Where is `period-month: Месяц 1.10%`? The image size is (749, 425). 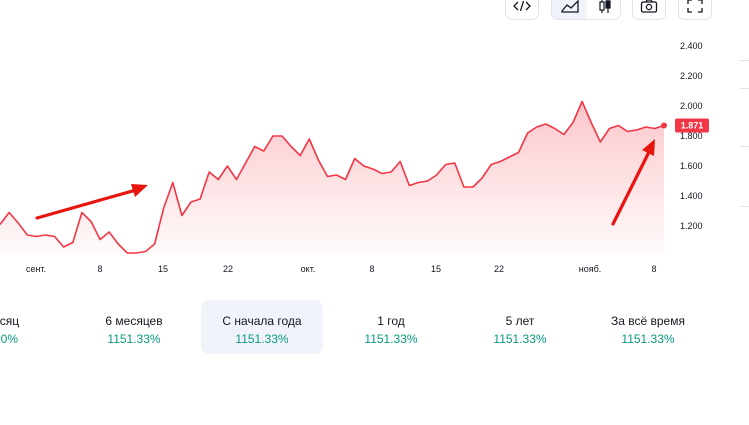 period-month: Месяц 1.10% is located at coordinates (31, 327).